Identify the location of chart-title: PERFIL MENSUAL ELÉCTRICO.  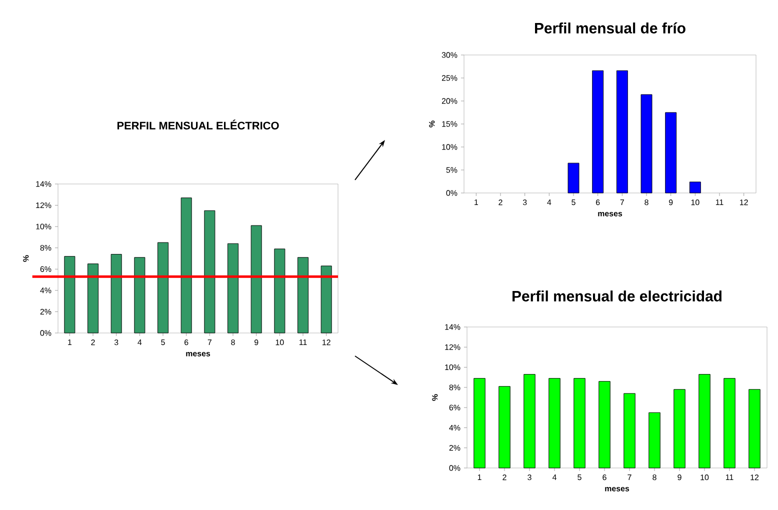
(198, 125).